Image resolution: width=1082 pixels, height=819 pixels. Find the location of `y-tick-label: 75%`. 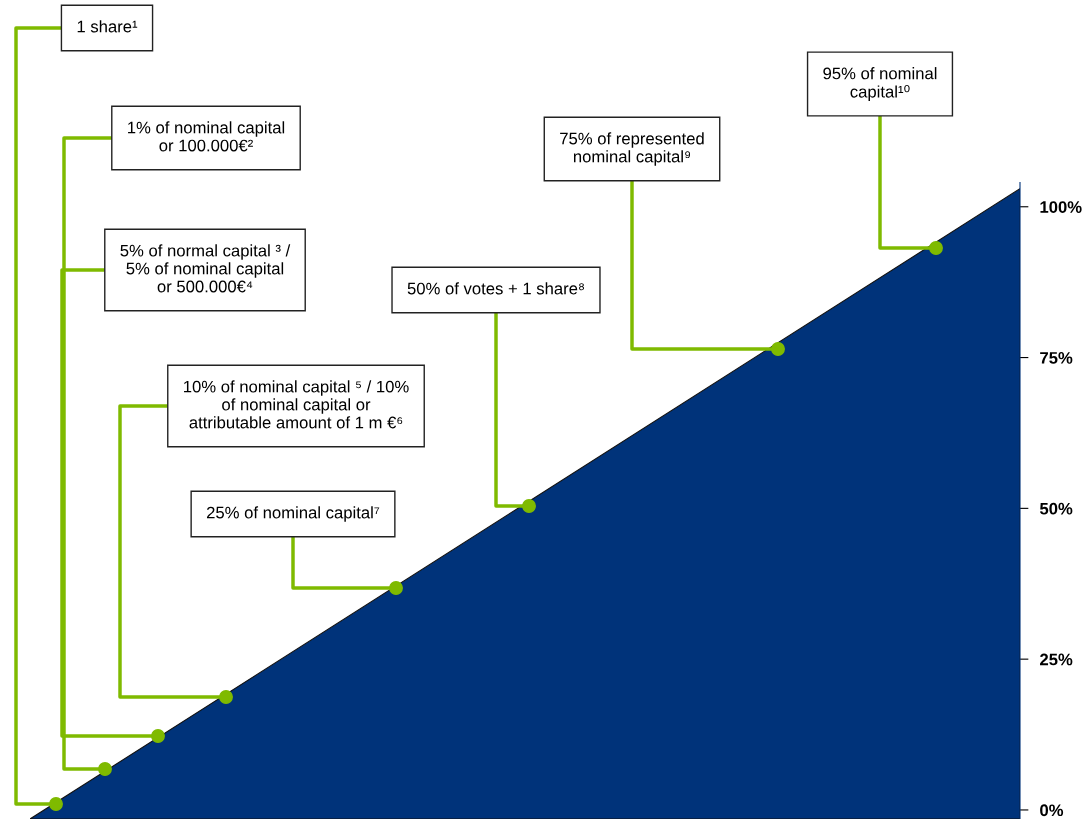

y-tick-label: 75% is located at coordinates (1056, 358).